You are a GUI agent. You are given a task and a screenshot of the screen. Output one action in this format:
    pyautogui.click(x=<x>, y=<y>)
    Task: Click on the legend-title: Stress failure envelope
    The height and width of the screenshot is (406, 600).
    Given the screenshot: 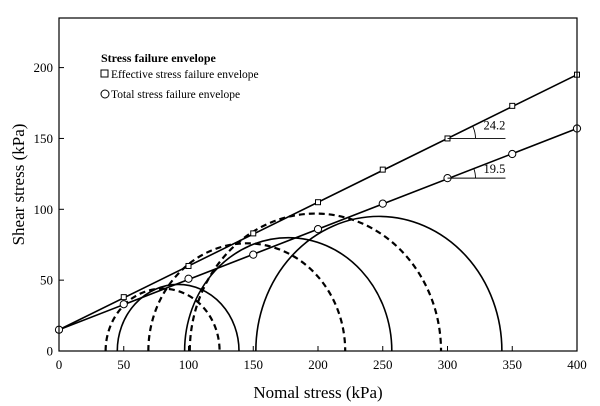 What is the action you would take?
    pyautogui.click(x=159, y=58)
    